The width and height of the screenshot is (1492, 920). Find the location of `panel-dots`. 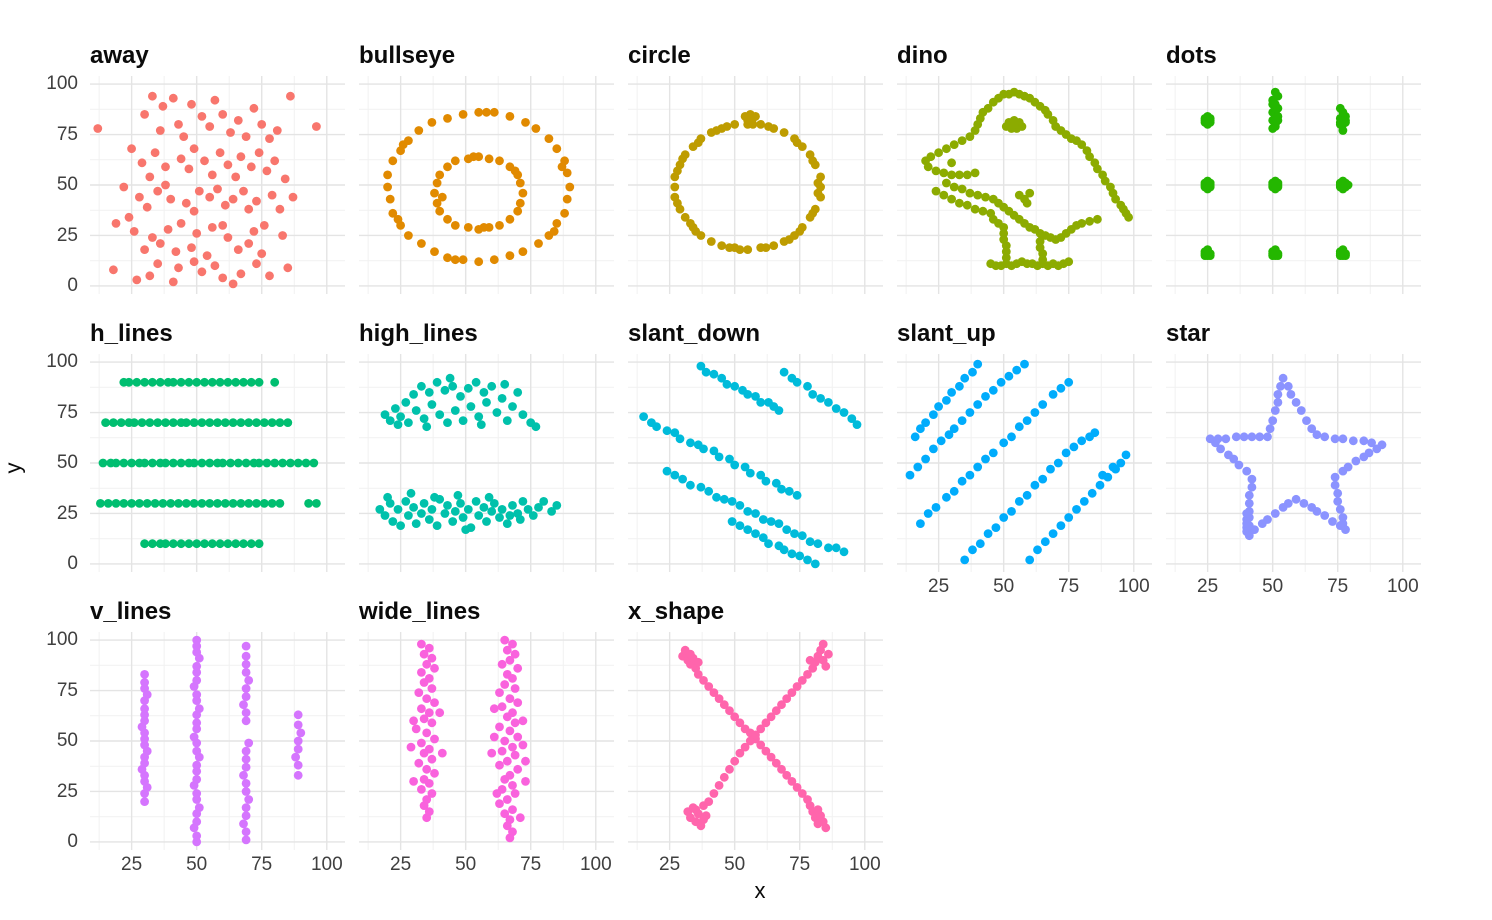

panel-dots is located at coordinates (1293, 185).